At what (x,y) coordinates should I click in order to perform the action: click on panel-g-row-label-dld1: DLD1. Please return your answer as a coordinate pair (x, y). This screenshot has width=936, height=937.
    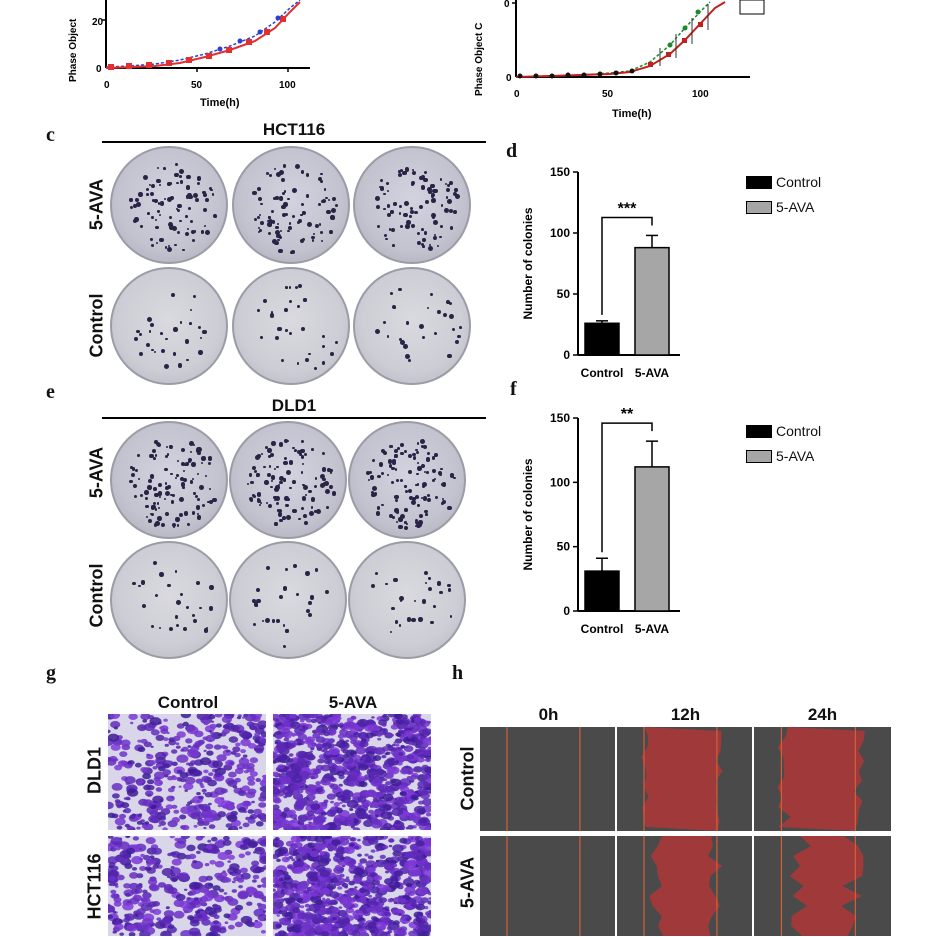
    Looking at the image, I should click on (94, 771).